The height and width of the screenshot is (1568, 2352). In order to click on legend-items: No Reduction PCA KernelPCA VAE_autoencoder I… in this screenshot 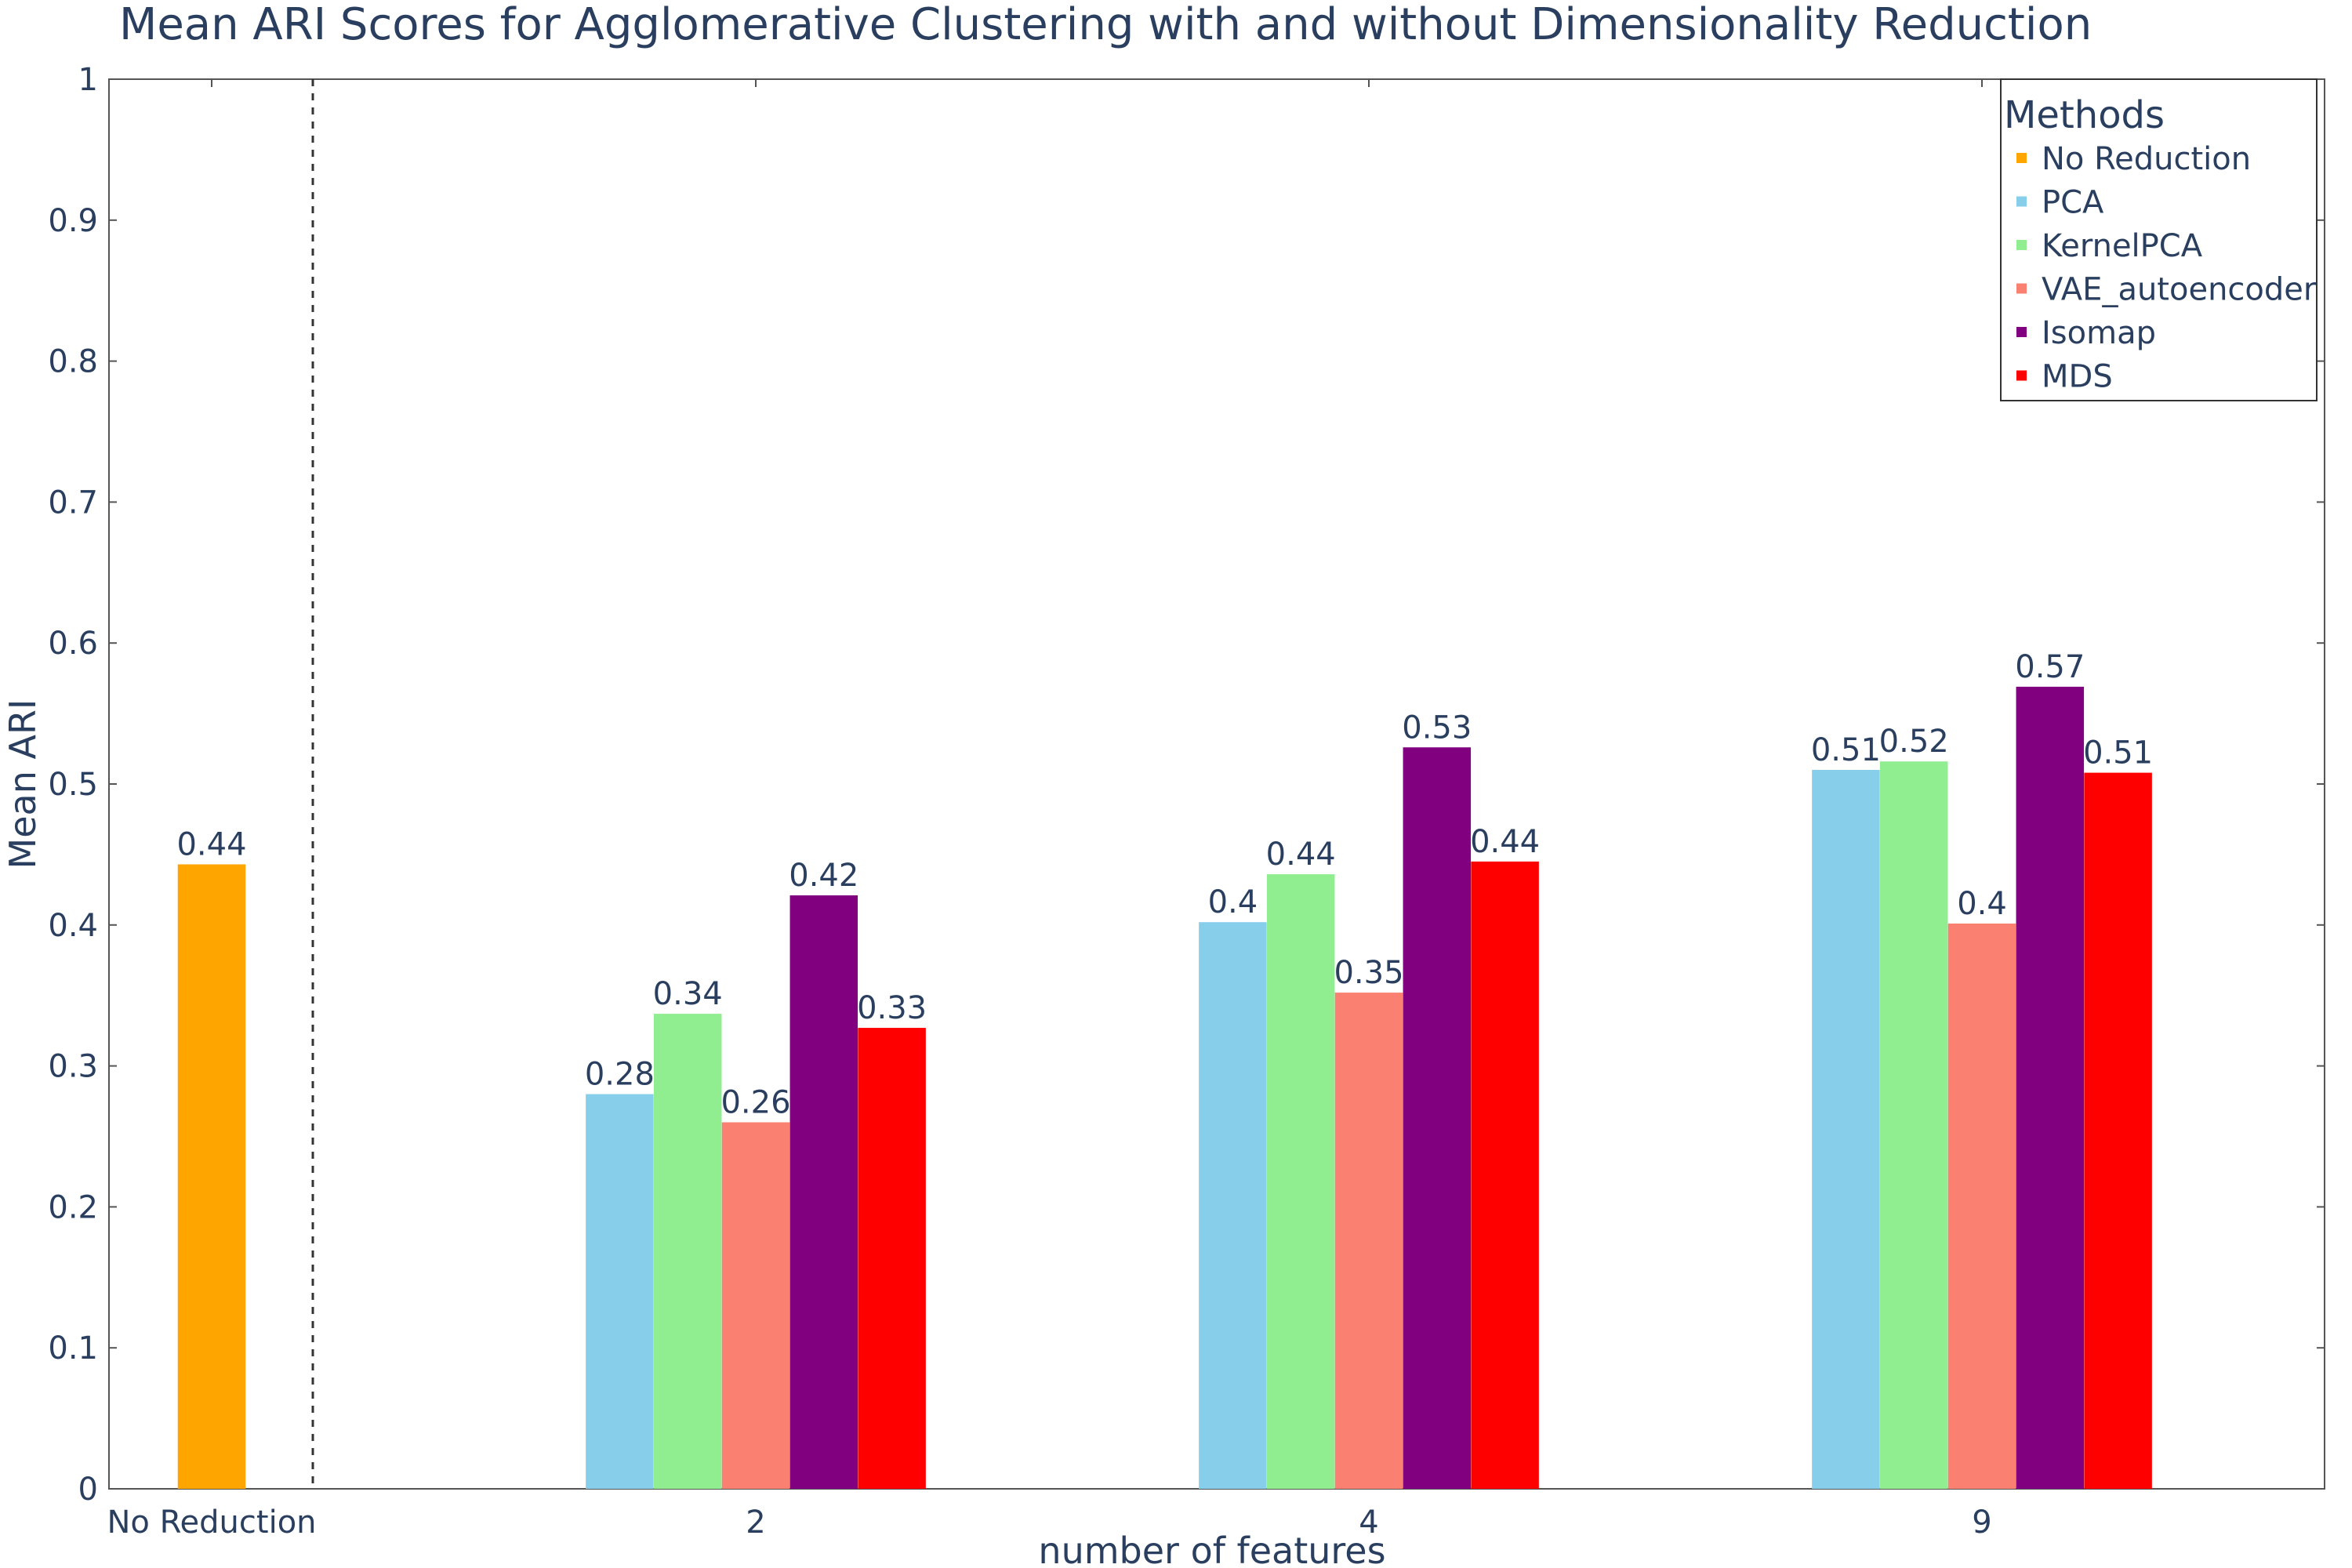, I will do `click(2166, 268)`.